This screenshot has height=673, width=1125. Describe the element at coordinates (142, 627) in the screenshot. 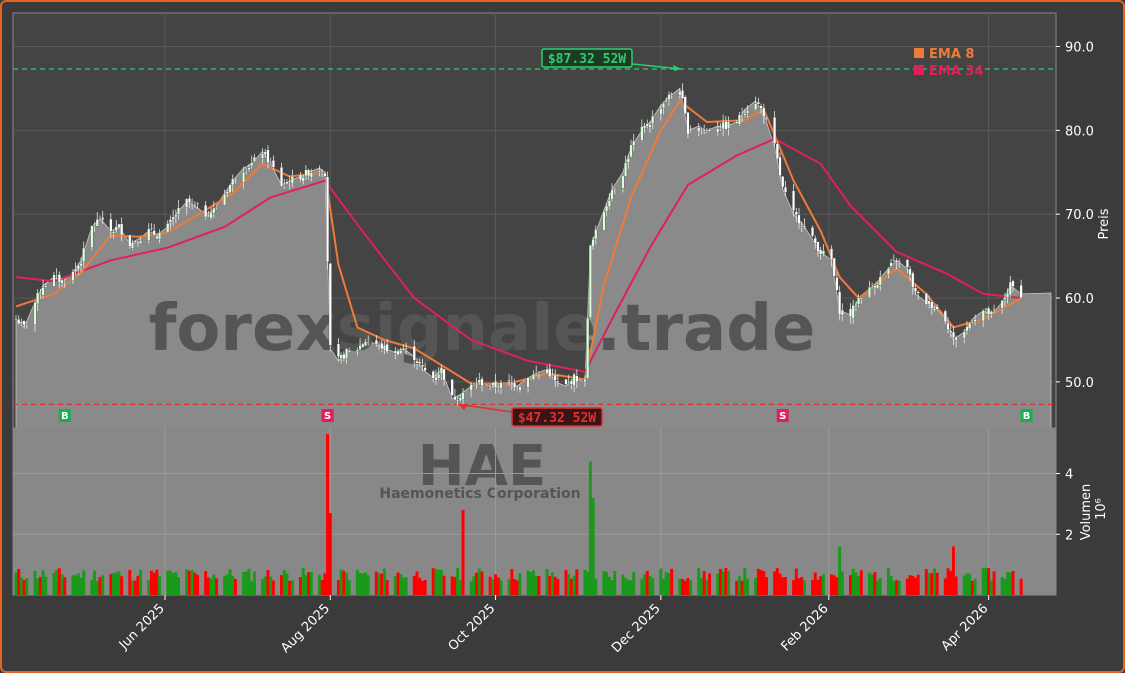

I see `xtick-label: Jun 2025` at that location.